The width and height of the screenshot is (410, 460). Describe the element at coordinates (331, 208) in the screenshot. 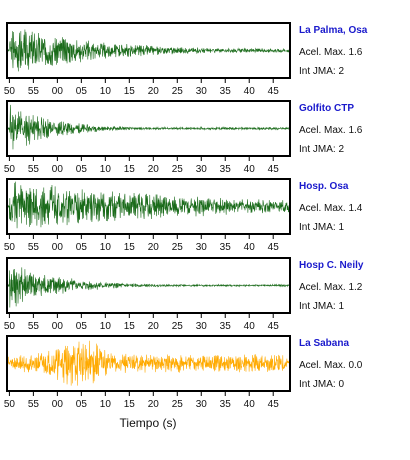

I see `acel-max-label: Acel. Max. 1.4` at that location.